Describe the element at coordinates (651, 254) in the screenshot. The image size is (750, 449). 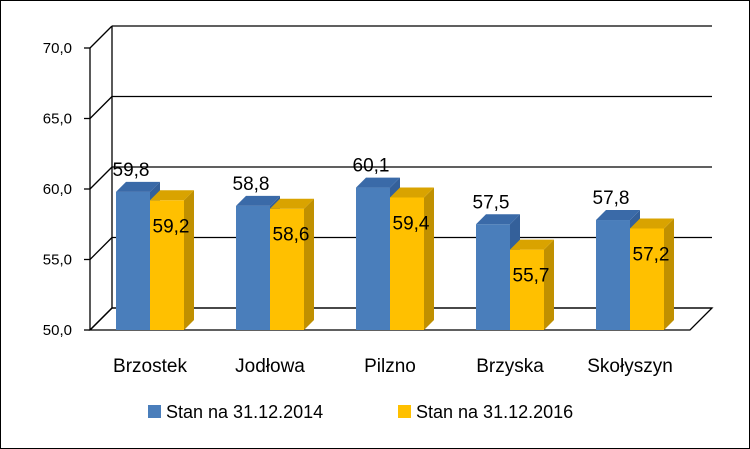
I see `data-label: 57,2` at that location.